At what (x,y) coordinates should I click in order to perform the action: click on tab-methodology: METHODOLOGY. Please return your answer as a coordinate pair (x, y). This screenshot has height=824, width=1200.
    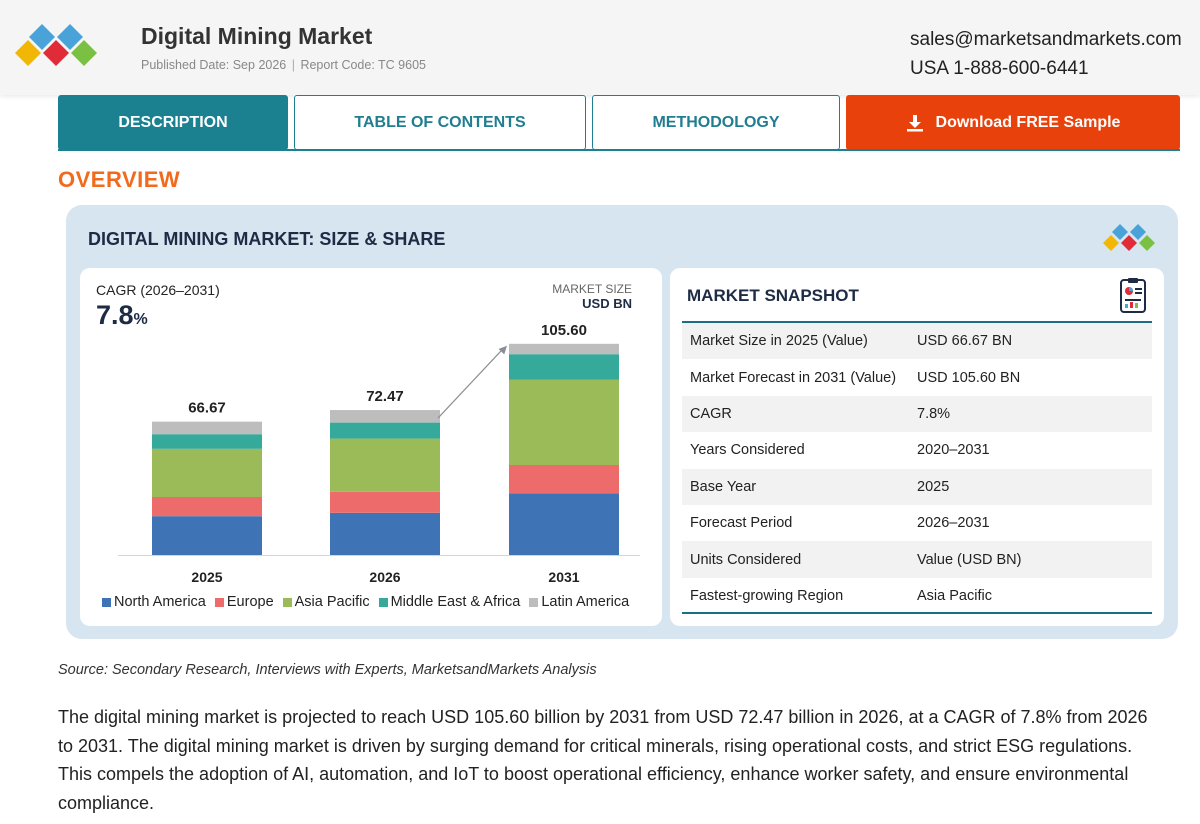
    Looking at the image, I should click on (716, 122).